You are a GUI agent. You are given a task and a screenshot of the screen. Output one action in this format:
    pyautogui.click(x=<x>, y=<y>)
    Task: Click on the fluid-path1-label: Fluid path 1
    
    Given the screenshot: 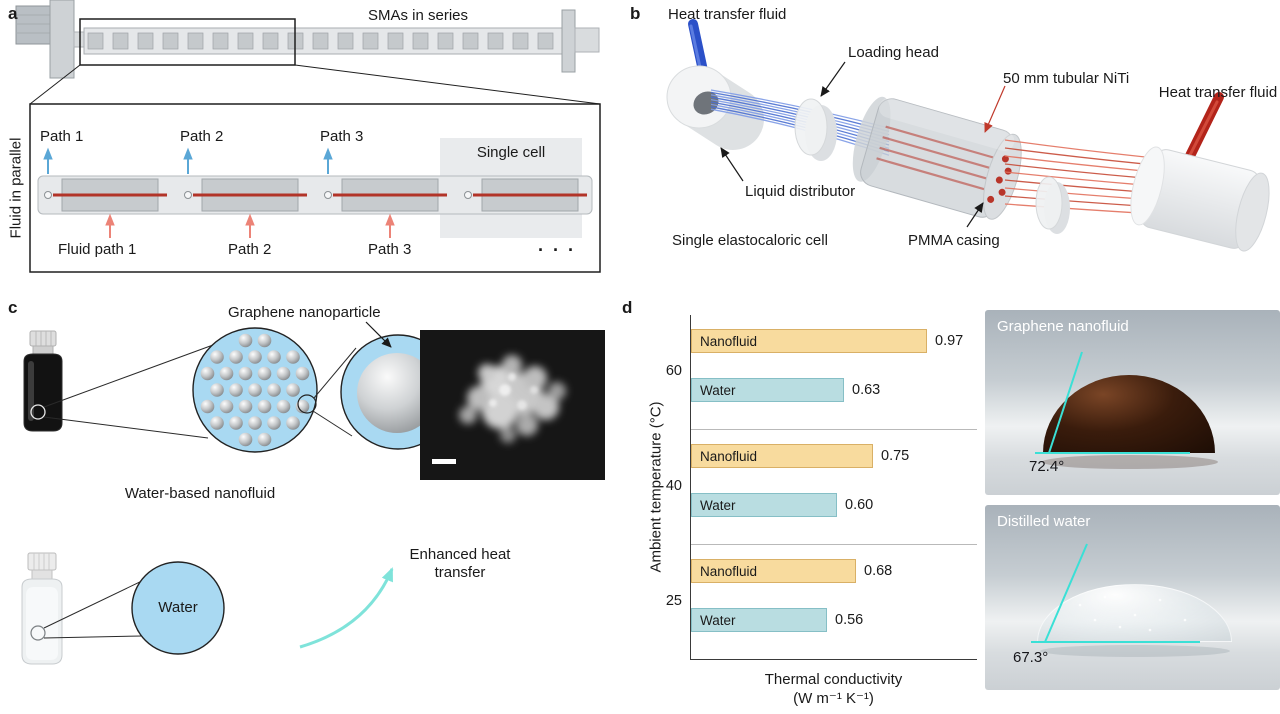 What is the action you would take?
    pyautogui.click(x=97, y=249)
    